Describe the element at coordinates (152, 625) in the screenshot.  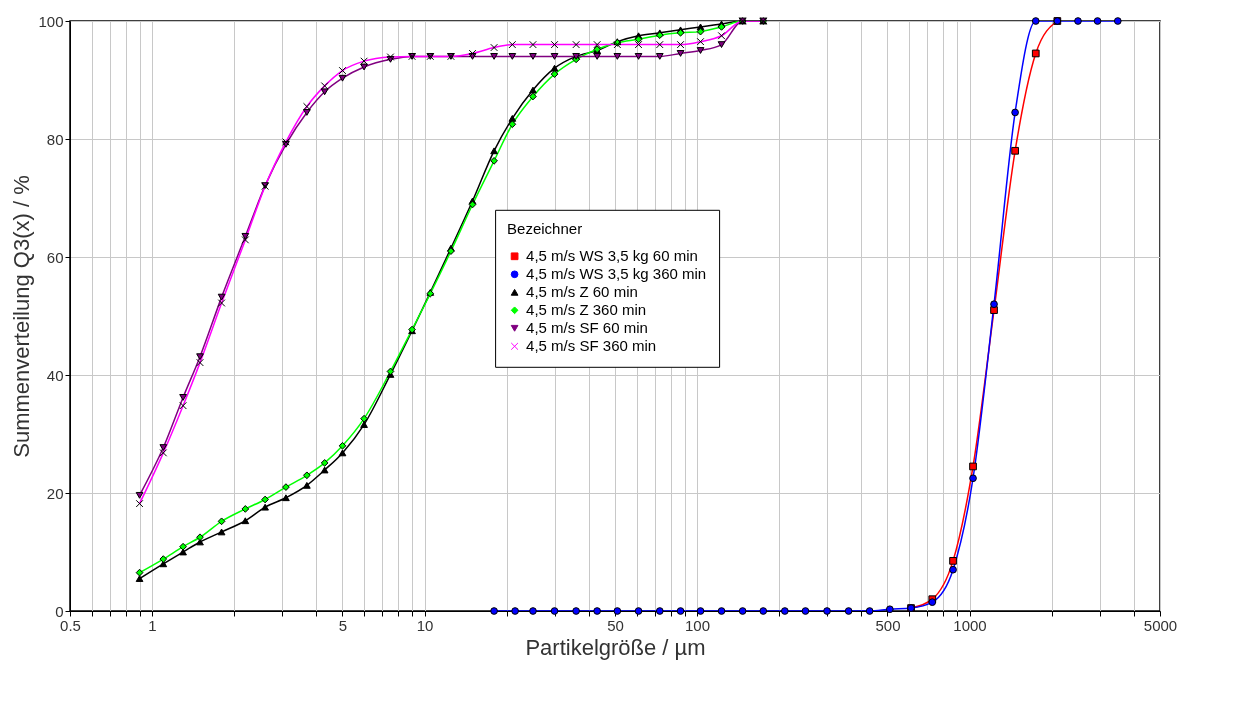
I see `x-tick-label: 1` at that location.